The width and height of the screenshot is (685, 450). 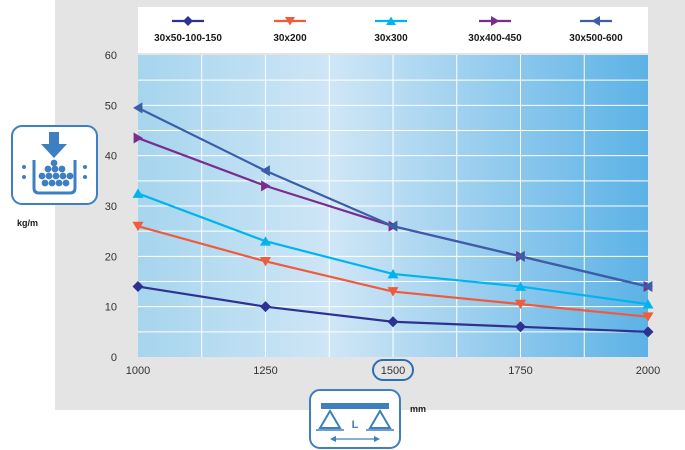 I want to click on x-axis: 1000 1250 1500 1750 2000, so click(x=393, y=371).